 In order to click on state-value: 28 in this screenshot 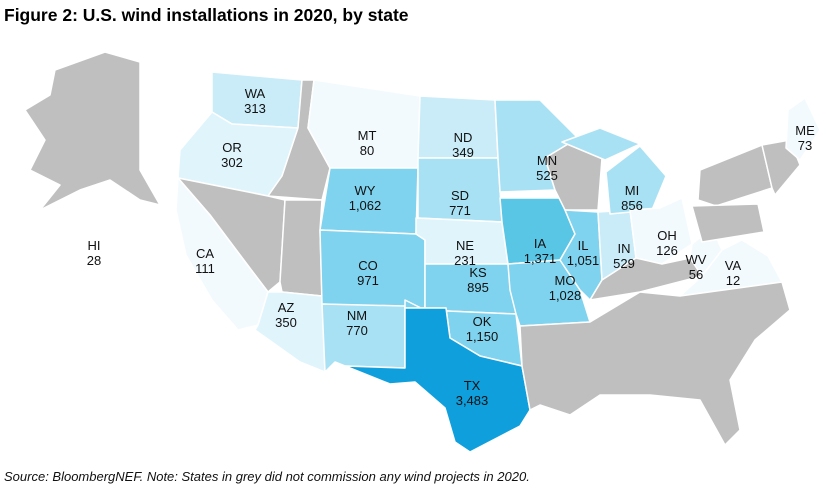, I will do `click(94, 260)`.